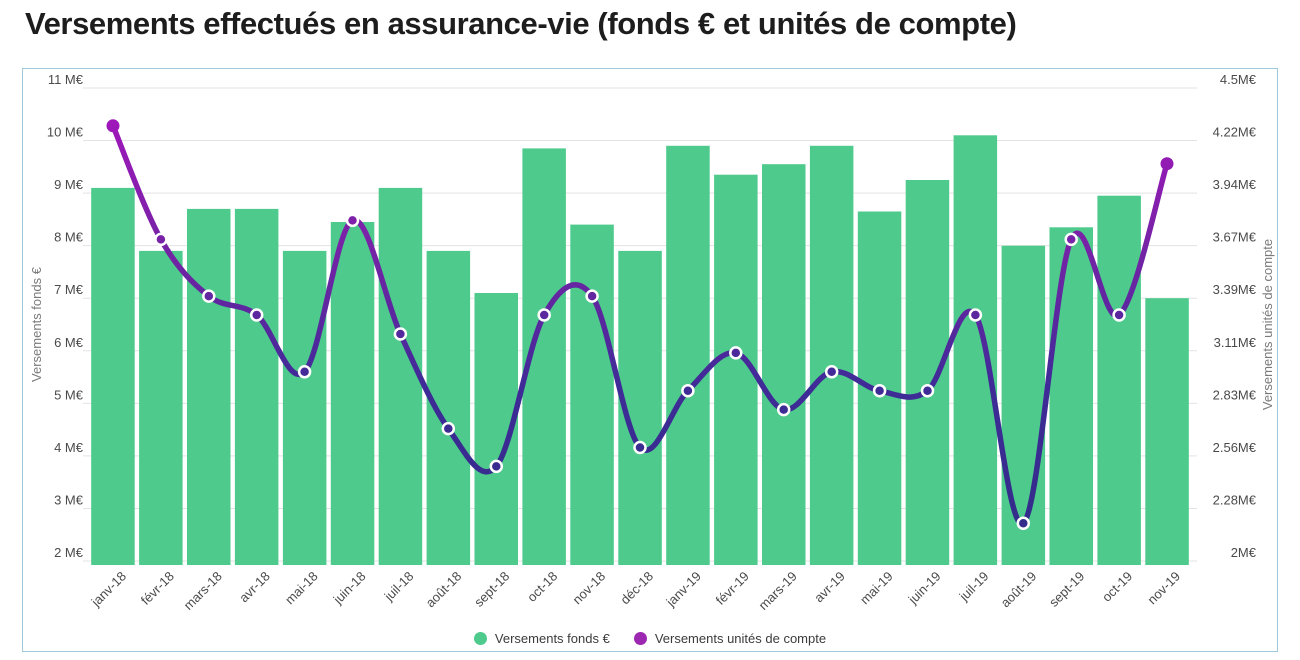  Describe the element at coordinates (444, 590) in the screenshot. I see `x-axis-label-août-18: août-18` at that location.